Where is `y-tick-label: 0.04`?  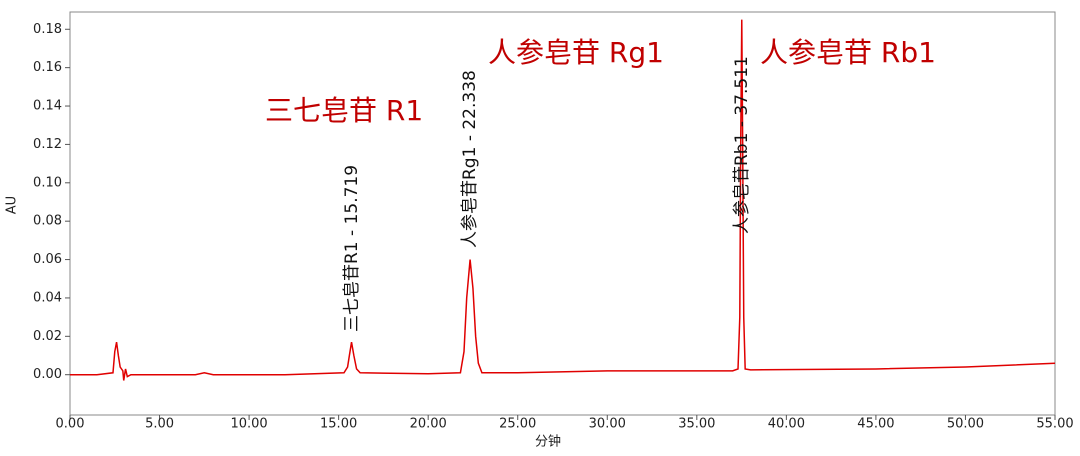 y-tick-label: 0.04 is located at coordinates (47, 297).